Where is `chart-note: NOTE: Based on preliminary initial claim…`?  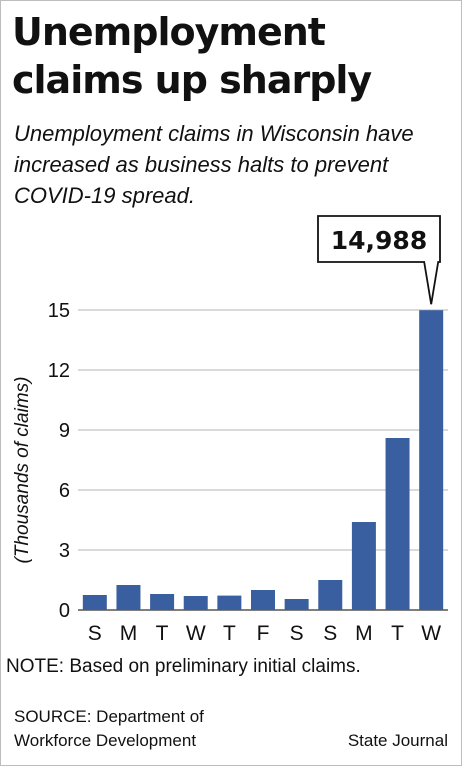 chart-note: NOTE: Based on preliminary initial claim… is located at coordinates (183, 666).